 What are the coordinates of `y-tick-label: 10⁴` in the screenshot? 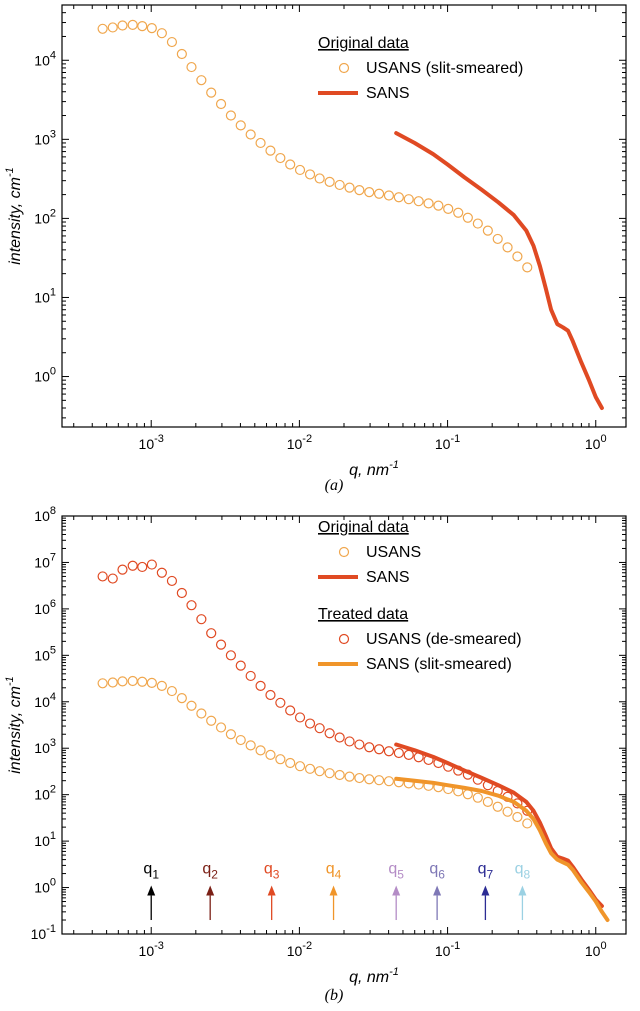 It's located at (45, 58).